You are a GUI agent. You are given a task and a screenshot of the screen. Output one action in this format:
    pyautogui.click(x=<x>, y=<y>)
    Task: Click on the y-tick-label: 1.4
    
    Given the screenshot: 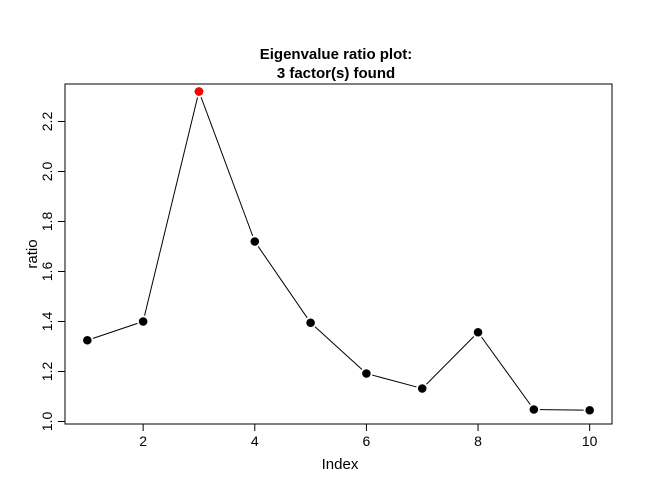 What is the action you would take?
    pyautogui.click(x=47, y=322)
    